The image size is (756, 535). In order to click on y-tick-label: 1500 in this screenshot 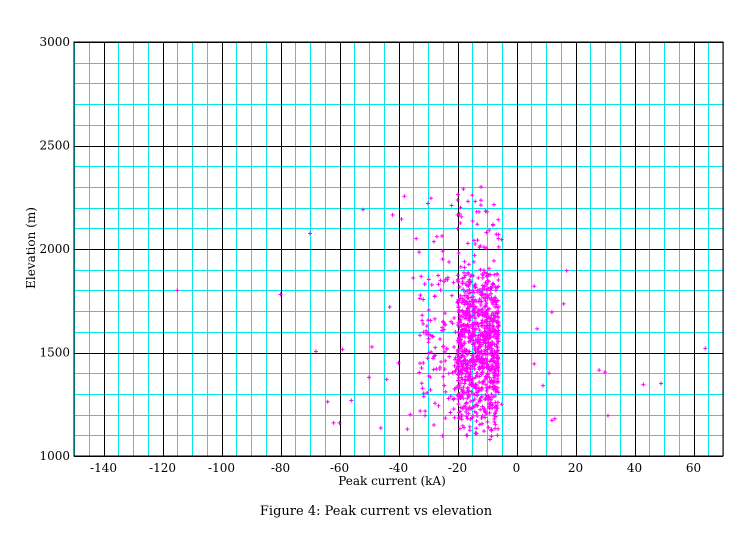, I will do `click(54, 353)`.